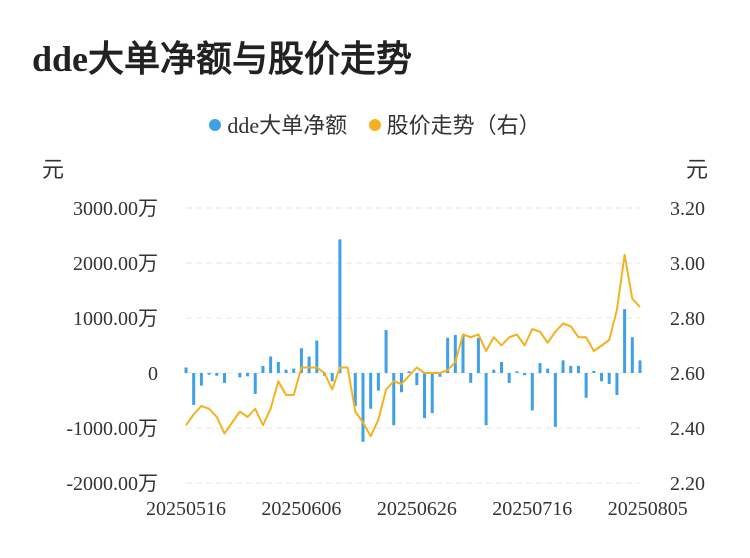 This screenshot has height=558, width=750. I want to click on x-axis-tick-label: 20250626, so click(417, 509).